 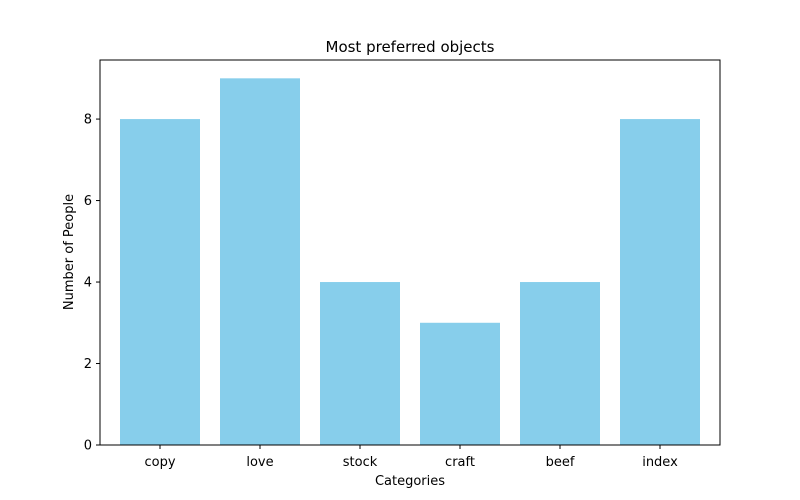 I want to click on bar-copy, so click(x=160, y=282).